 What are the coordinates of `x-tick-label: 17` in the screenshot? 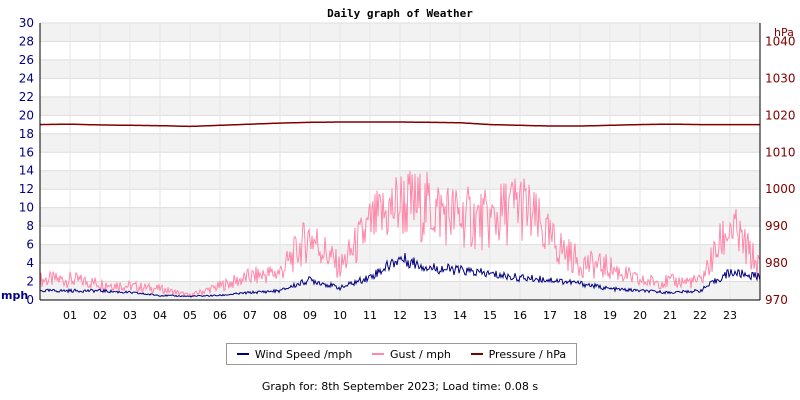 It's located at (550, 315).